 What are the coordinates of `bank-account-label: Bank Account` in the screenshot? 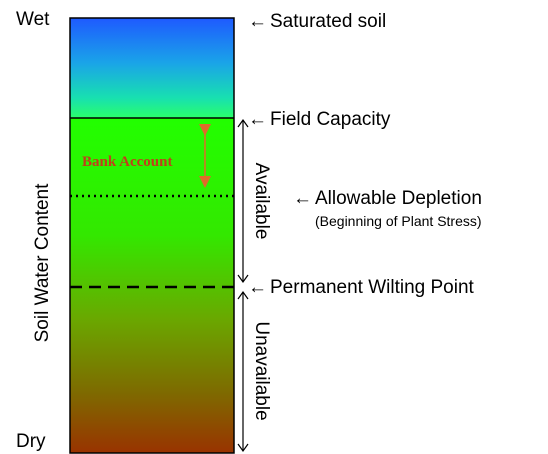 It's located at (127, 162).